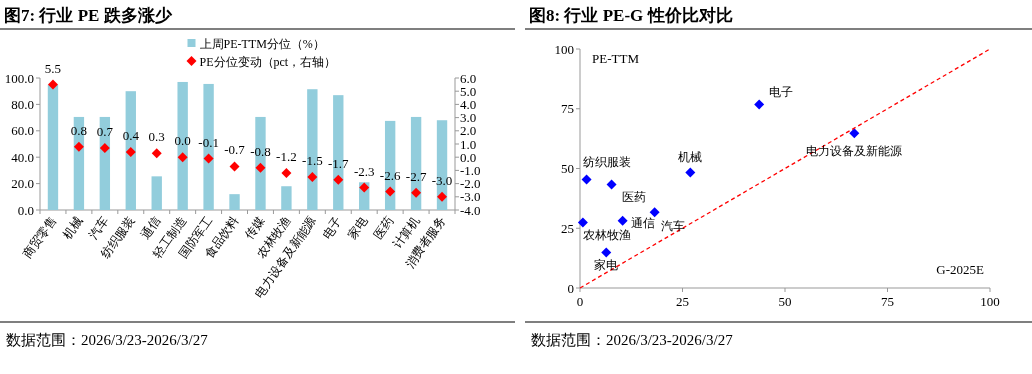 The height and width of the screenshot is (374, 1032). Describe the element at coordinates (781, 92) in the screenshot. I see `annotation: 电子` at that location.